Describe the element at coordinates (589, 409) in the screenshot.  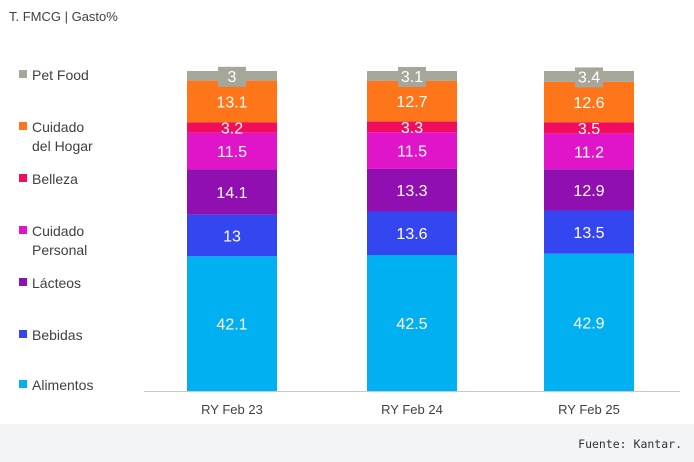
I see `x-tick-label-ry-feb-25: RY Feb 25` at that location.